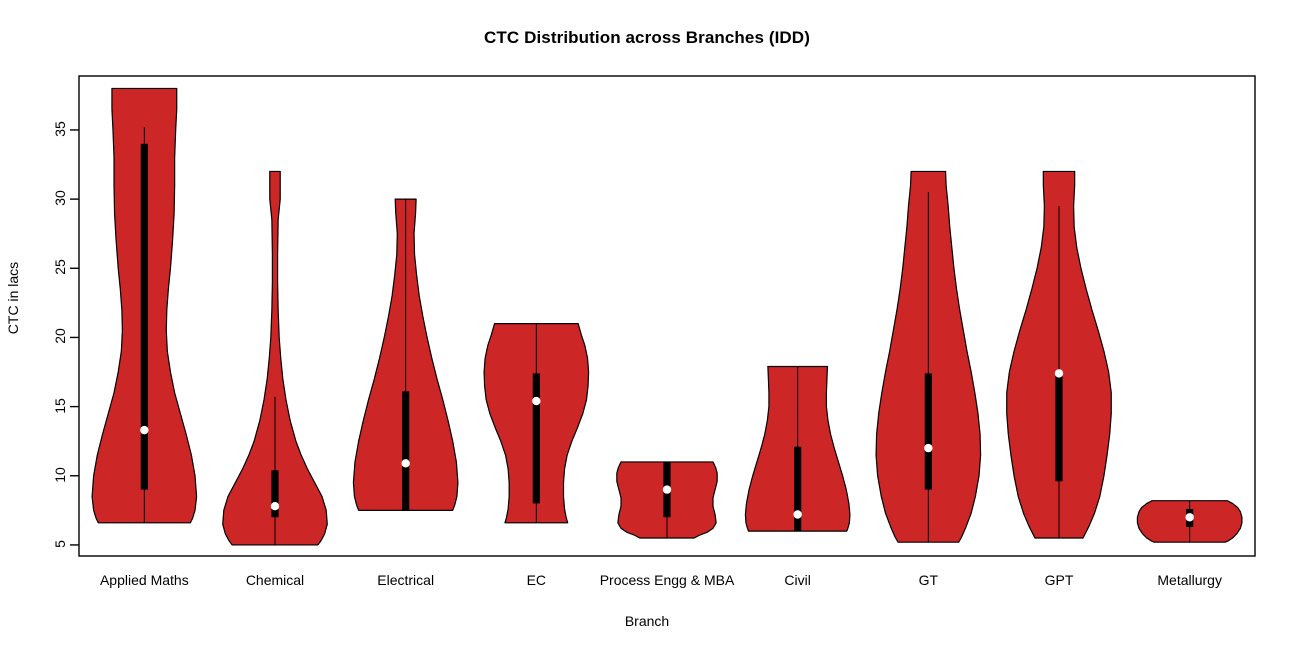 The width and height of the screenshot is (1294, 653). What do you see at coordinates (60, 267) in the screenshot?
I see `y-axis-tick-label: 25` at bounding box center [60, 267].